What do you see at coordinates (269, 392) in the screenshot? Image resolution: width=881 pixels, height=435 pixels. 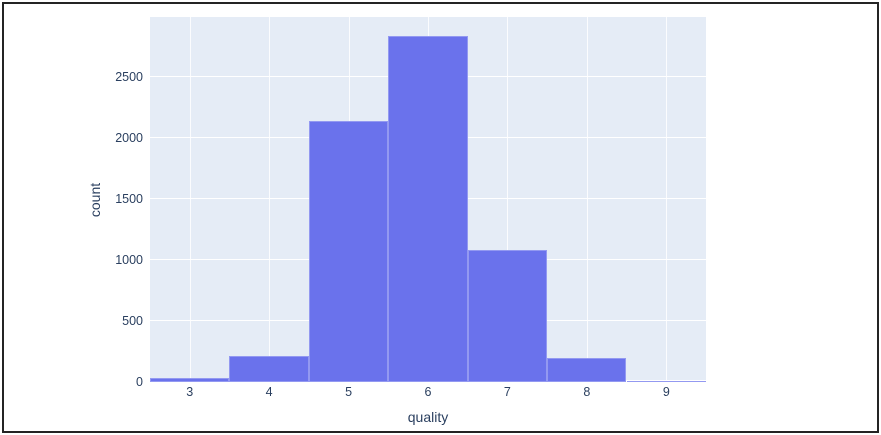 I see `x-tick-label-4: 4` at bounding box center [269, 392].